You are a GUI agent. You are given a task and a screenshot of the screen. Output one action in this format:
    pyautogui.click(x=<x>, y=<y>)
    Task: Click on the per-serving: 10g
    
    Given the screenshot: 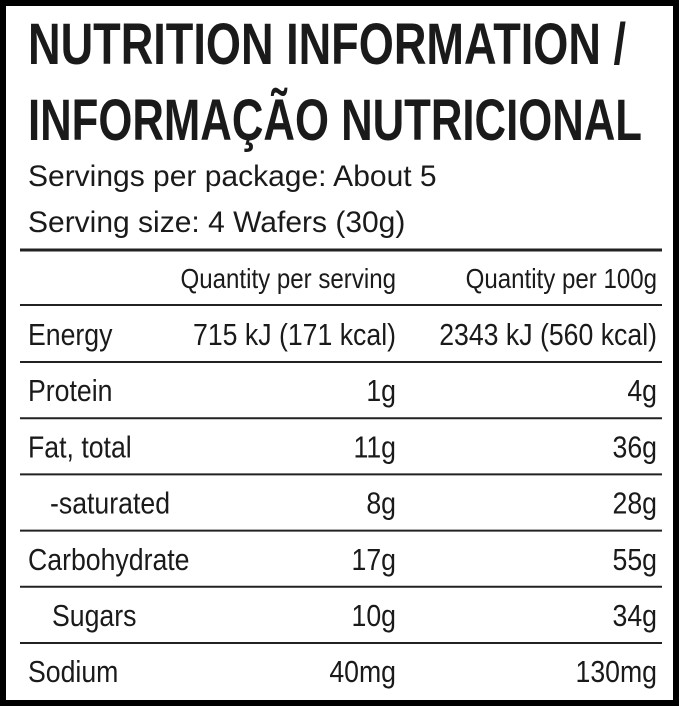 What is the action you would take?
    pyautogui.click(x=374, y=616)
    